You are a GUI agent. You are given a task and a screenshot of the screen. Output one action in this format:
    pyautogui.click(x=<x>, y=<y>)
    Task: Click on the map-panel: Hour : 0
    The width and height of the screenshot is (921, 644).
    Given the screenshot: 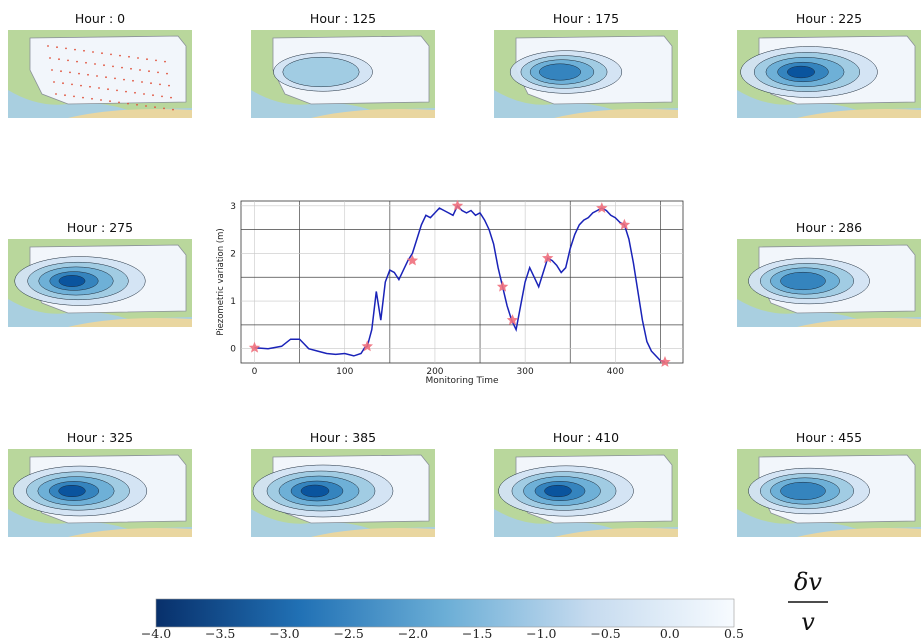 What is the action you would take?
    pyautogui.click(x=100, y=64)
    